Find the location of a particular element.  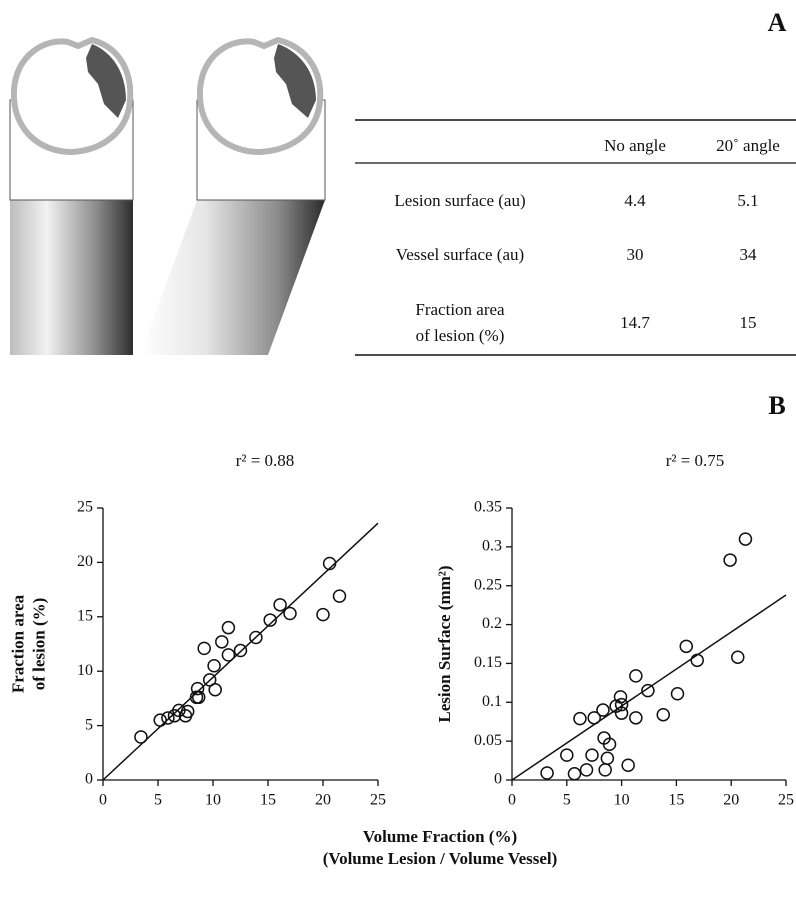

y-tick-label: 0.1 is located at coordinates (492, 701).